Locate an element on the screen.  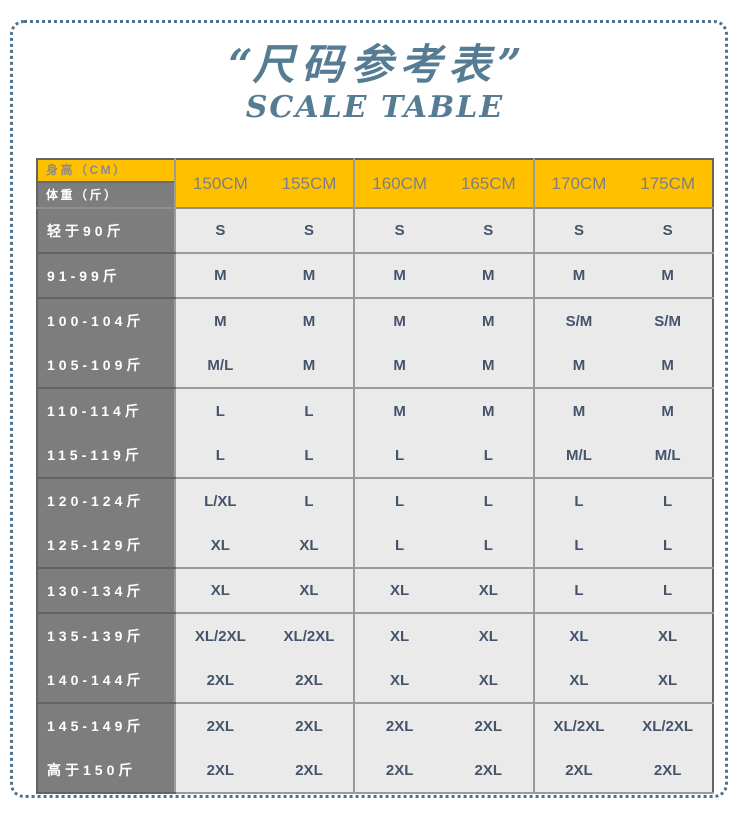
weight-range-label: 轻于90斤 is located at coordinates (106, 231).